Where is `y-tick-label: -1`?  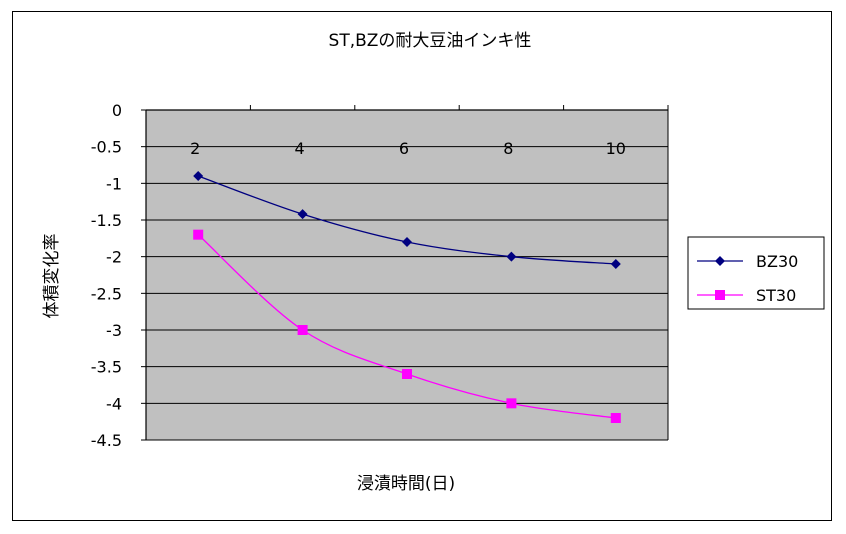 y-tick-label: -1 is located at coordinates (114, 183).